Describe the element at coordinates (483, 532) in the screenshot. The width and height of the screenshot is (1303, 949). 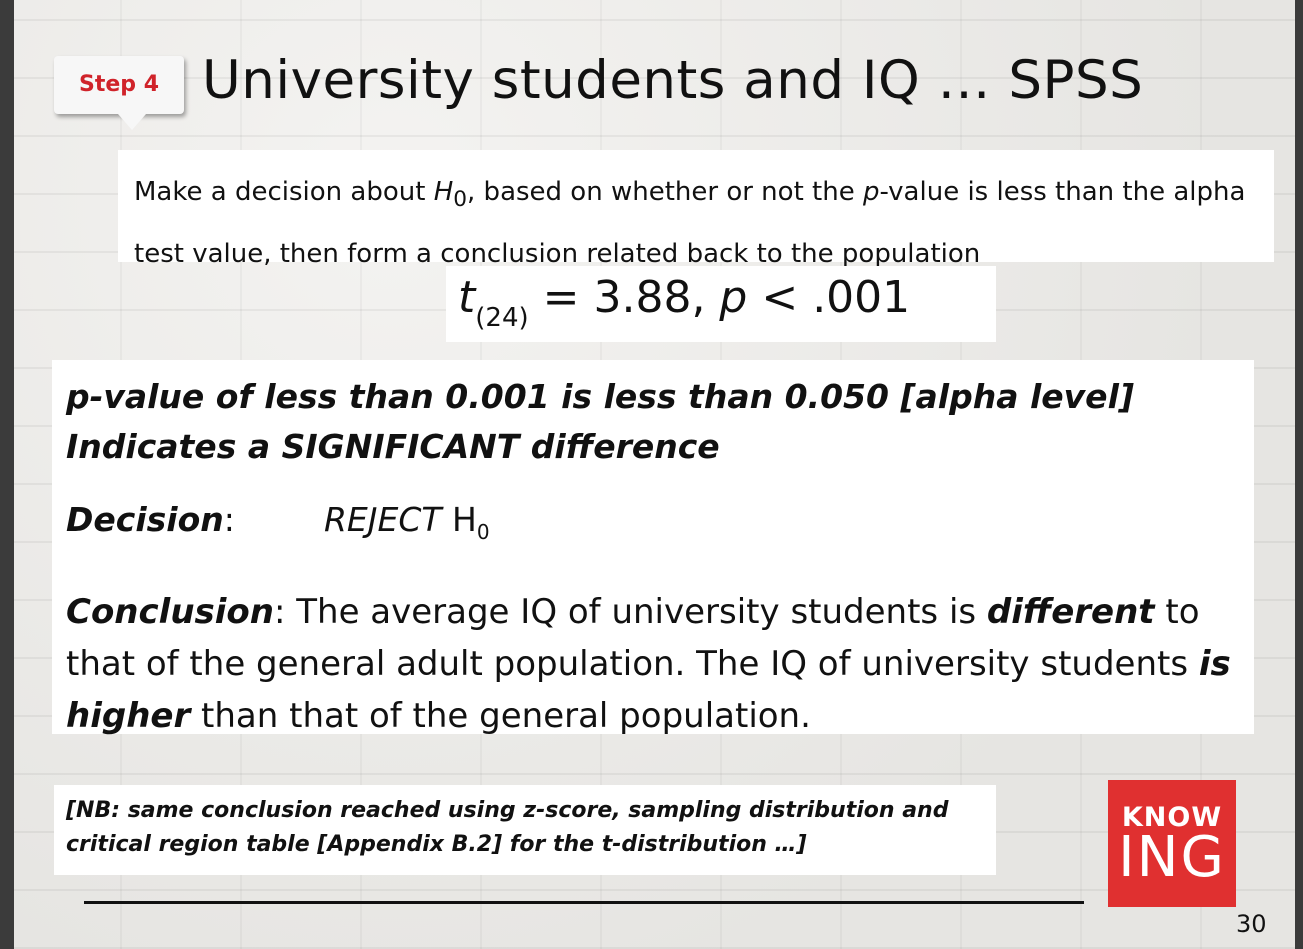
I see `decision-h-subscript: 0` at that location.